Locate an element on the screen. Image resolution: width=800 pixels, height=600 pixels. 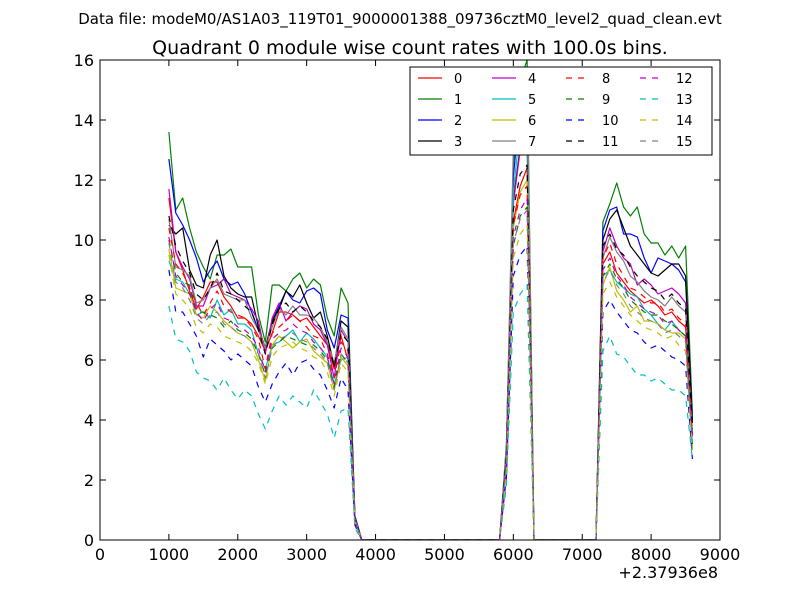
legend-label-11: 11 is located at coordinates (610, 142).